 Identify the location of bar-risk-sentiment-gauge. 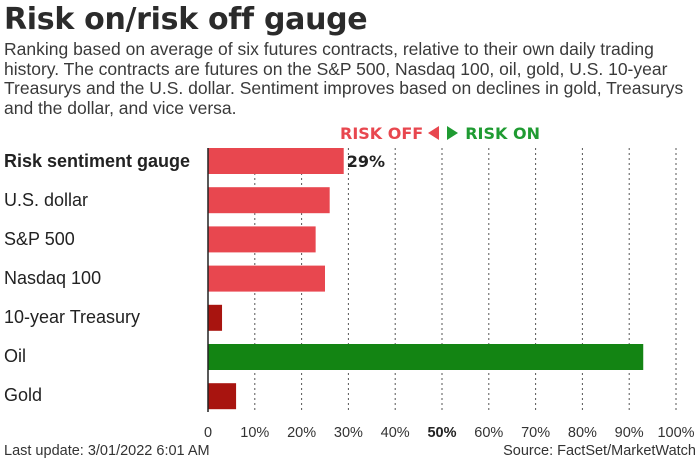
(276, 161).